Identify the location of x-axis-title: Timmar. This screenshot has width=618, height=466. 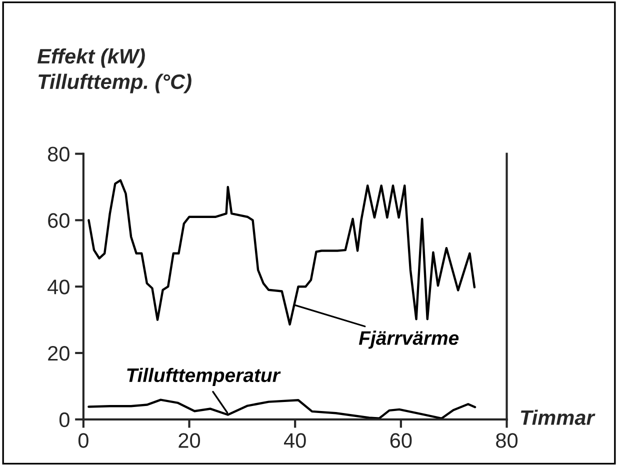
(558, 417).